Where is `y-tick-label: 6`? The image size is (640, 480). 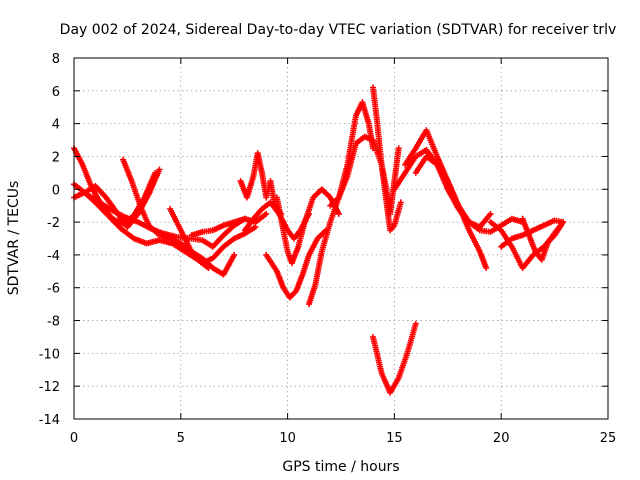 y-tick-label: 6 is located at coordinates (56, 92).